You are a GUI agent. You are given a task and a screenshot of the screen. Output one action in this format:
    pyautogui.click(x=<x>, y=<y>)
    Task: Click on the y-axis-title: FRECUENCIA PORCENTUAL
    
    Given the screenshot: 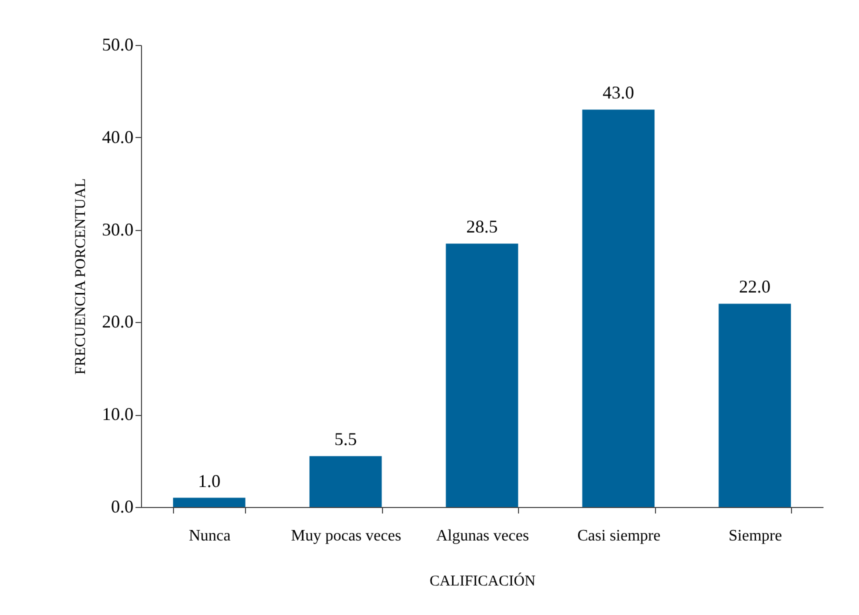 What is the action you would take?
    pyautogui.click(x=81, y=276)
    